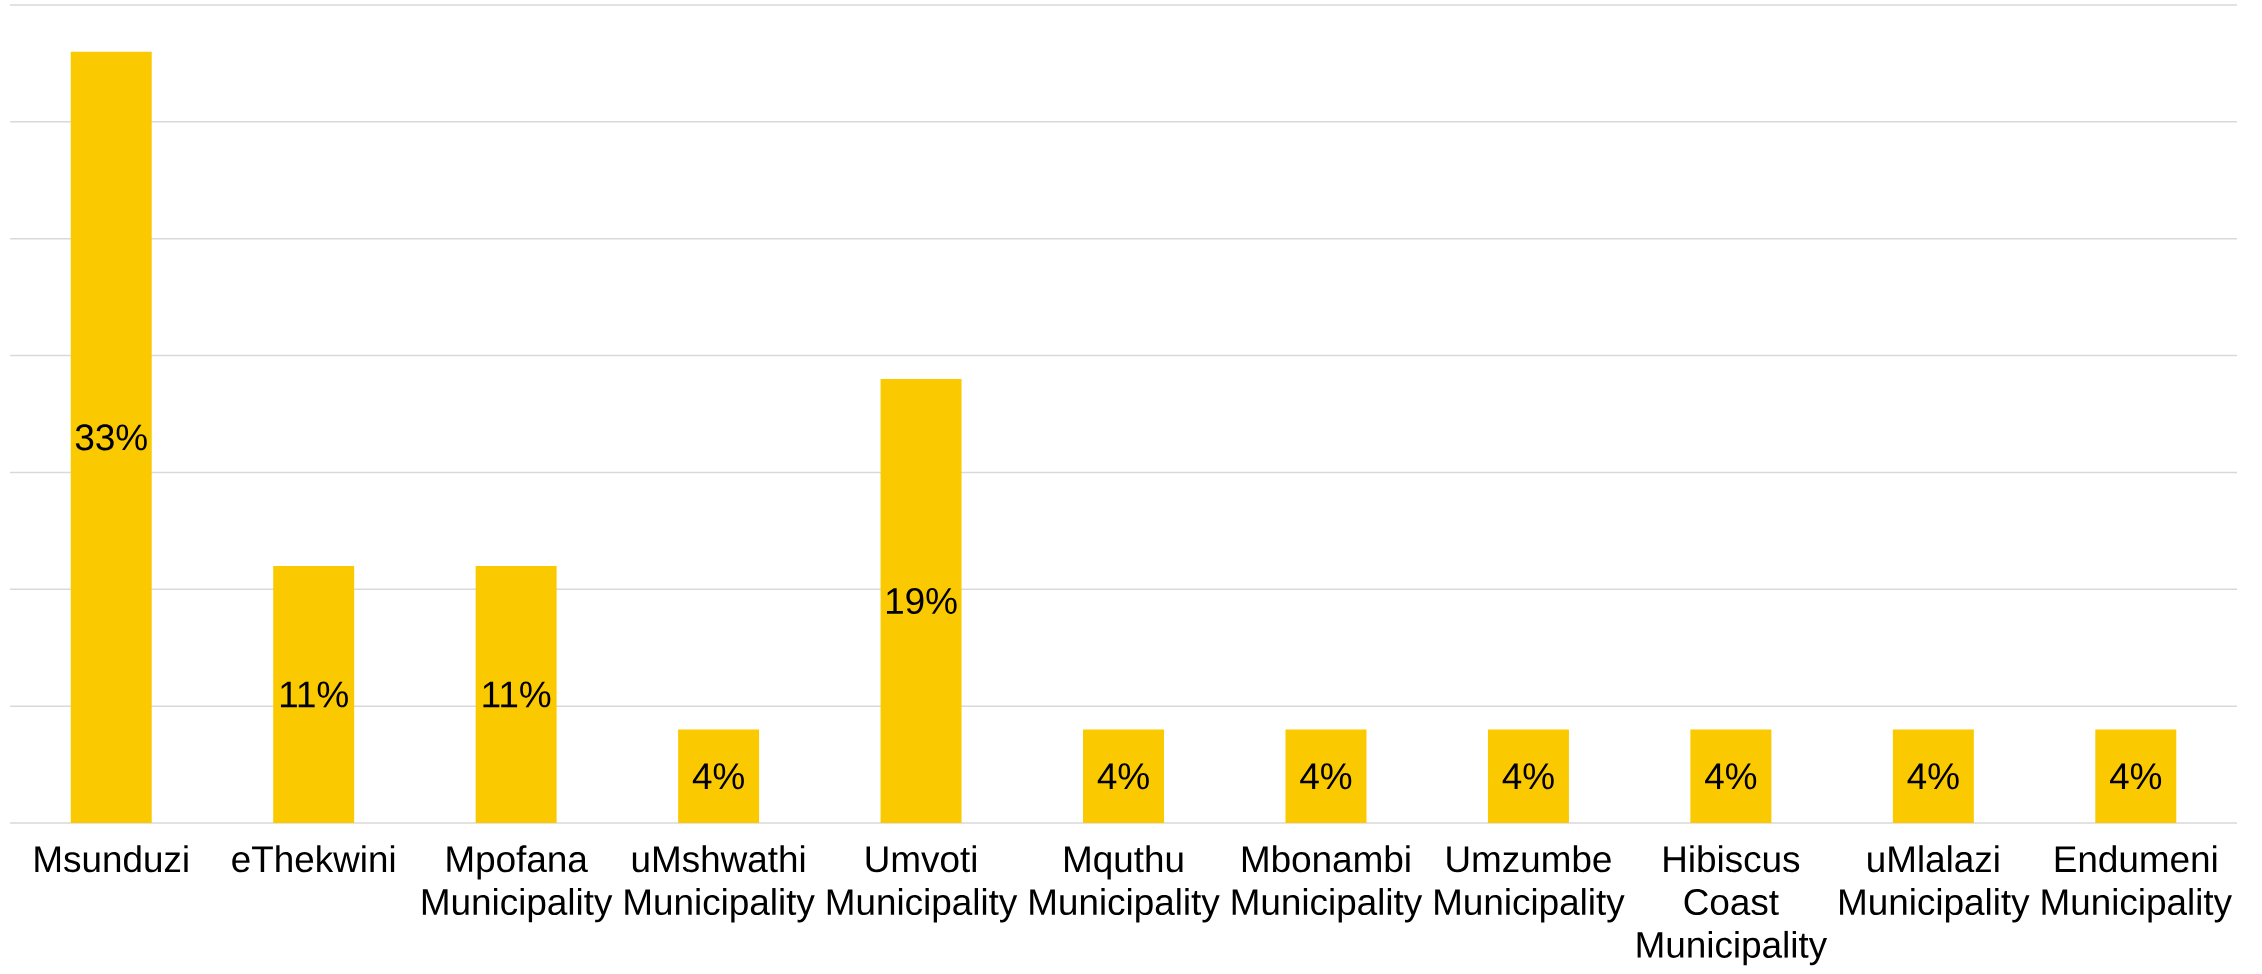 The image size is (2262, 974). What do you see at coordinates (720, 884) in the screenshot?
I see `x-tick-label: uMshwathi Municipality` at bounding box center [720, 884].